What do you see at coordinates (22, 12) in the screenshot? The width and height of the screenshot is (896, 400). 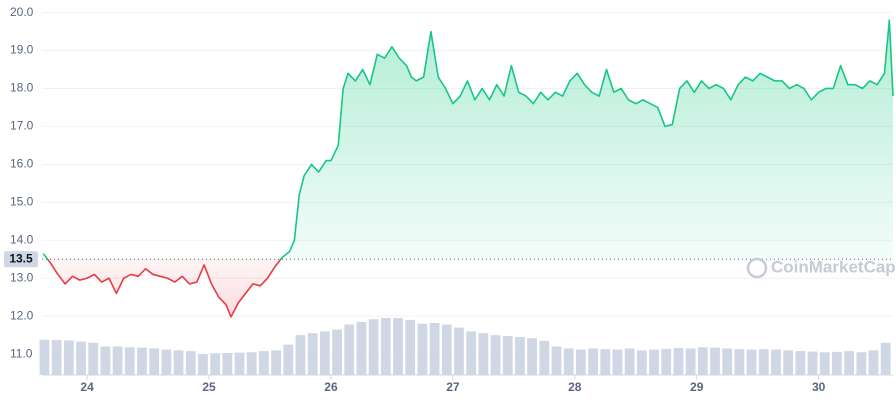 I see `y-tick-label: 20.0` at bounding box center [22, 12].